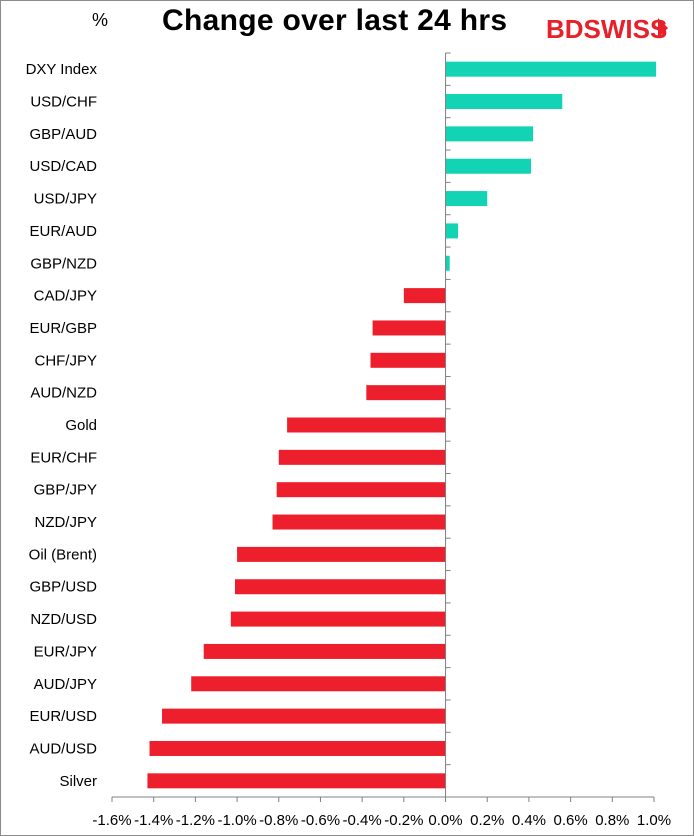 The width and height of the screenshot is (694, 836). What do you see at coordinates (100, 20) in the screenshot?
I see `unit-label: %` at bounding box center [100, 20].